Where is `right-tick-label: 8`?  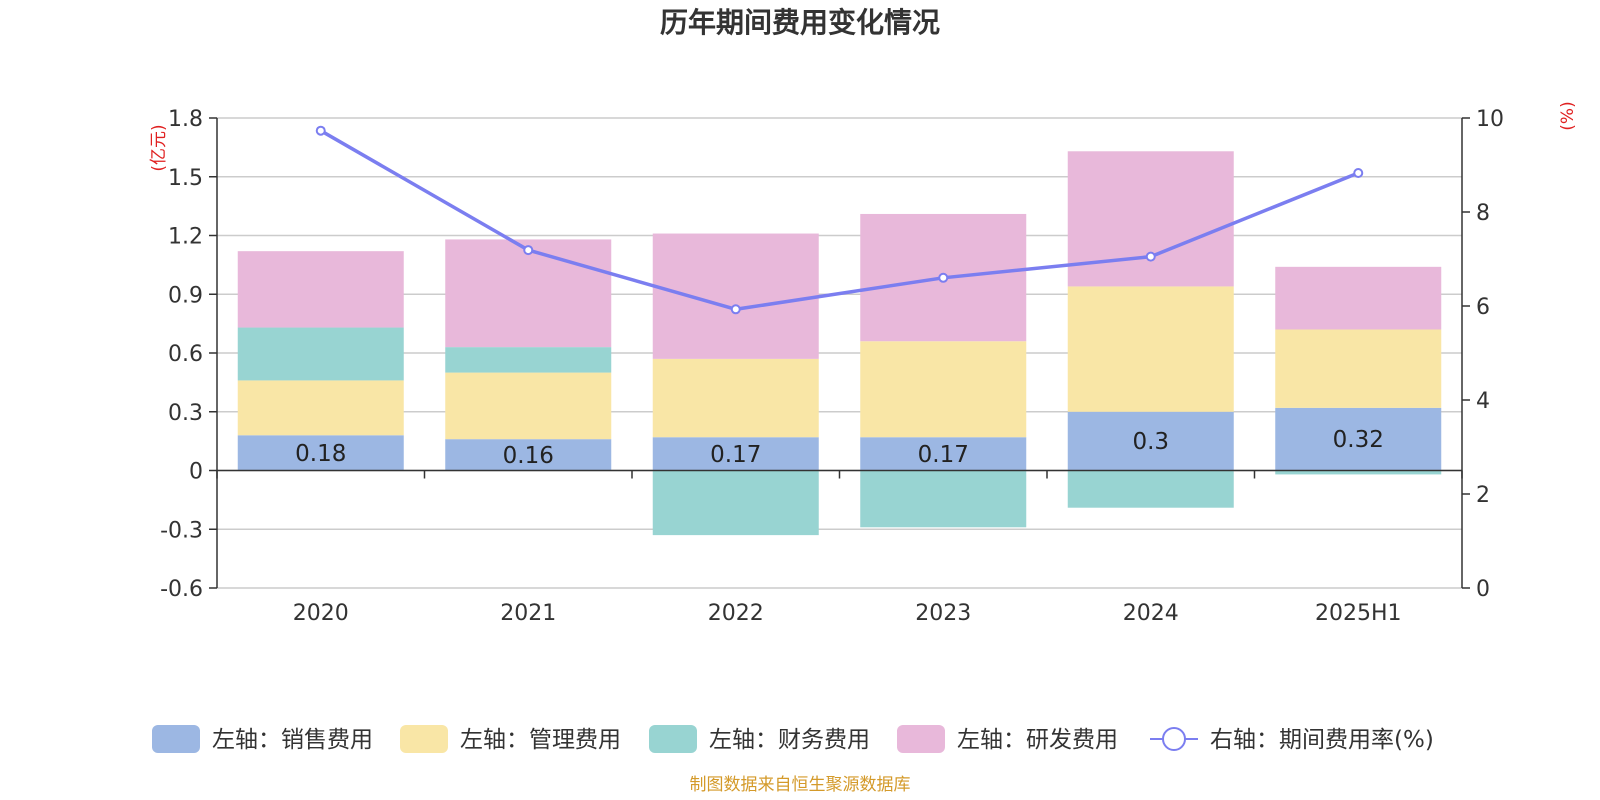 right-tick-label: 8 is located at coordinates (1483, 213).